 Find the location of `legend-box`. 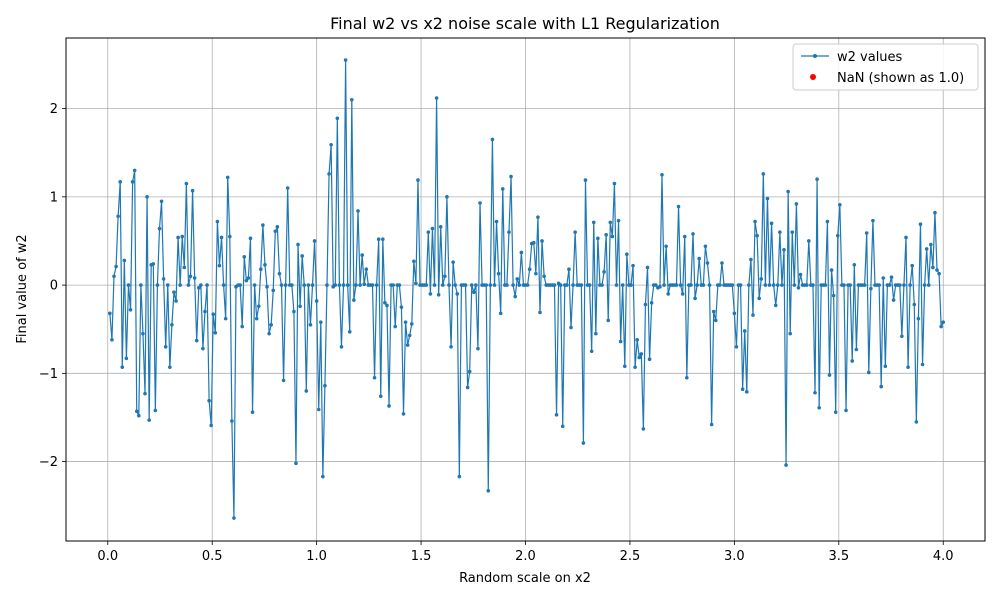

legend-box is located at coordinates (885, 67).